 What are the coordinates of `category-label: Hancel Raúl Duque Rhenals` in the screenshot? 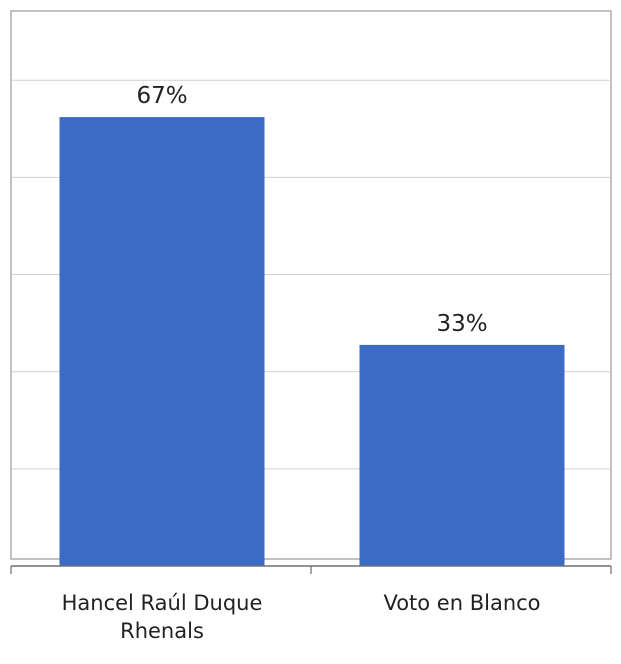 It's located at (162, 617).